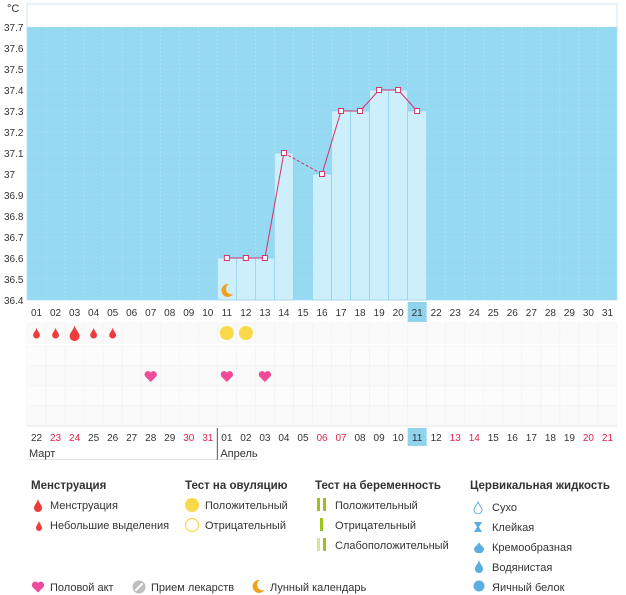 The width and height of the screenshot is (626, 595). What do you see at coordinates (132, 438) in the screenshot?
I see `bottom-date-label: 27` at bounding box center [132, 438].